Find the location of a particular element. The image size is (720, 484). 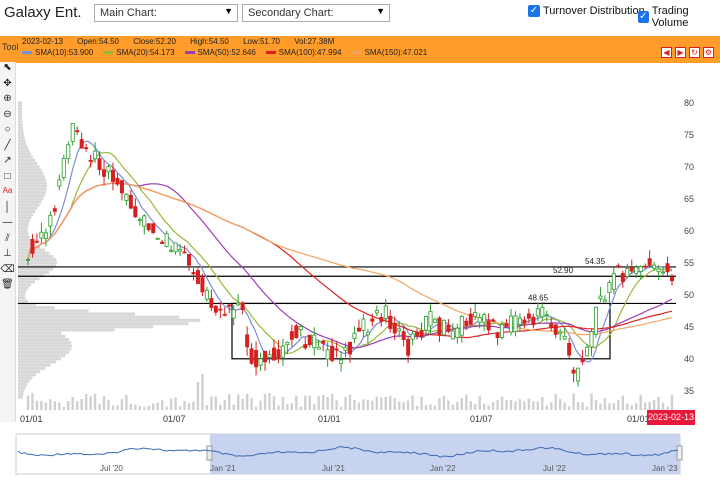

trash-icon: 🗑 is located at coordinates (7, 284).